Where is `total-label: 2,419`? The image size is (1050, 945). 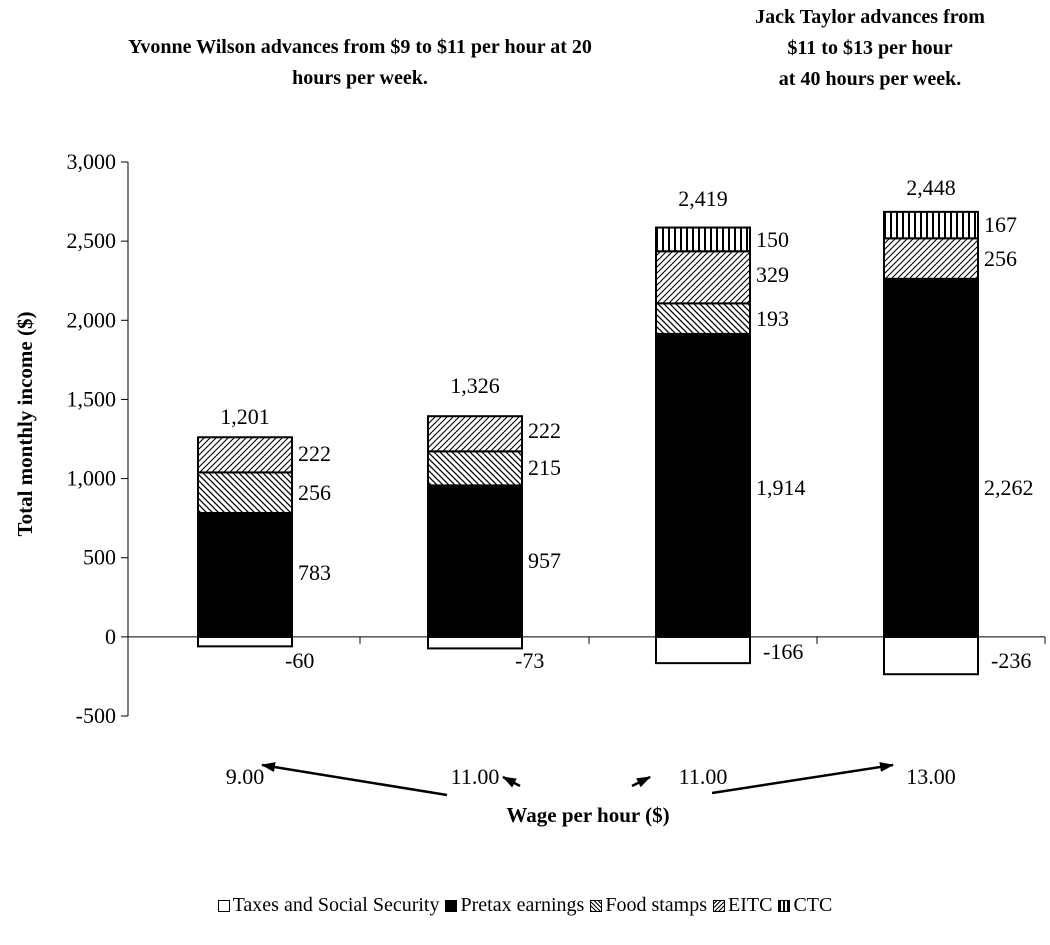 total-label: 2,419 is located at coordinates (703, 198).